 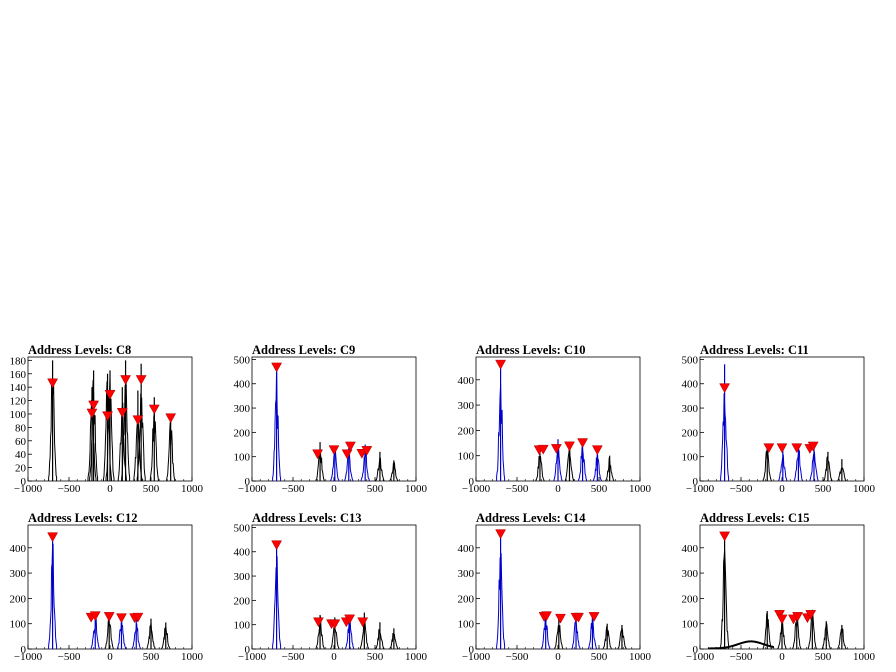 What do you see at coordinates (21, 442) in the screenshot?
I see `y-tick-label: 60` at bounding box center [21, 442].